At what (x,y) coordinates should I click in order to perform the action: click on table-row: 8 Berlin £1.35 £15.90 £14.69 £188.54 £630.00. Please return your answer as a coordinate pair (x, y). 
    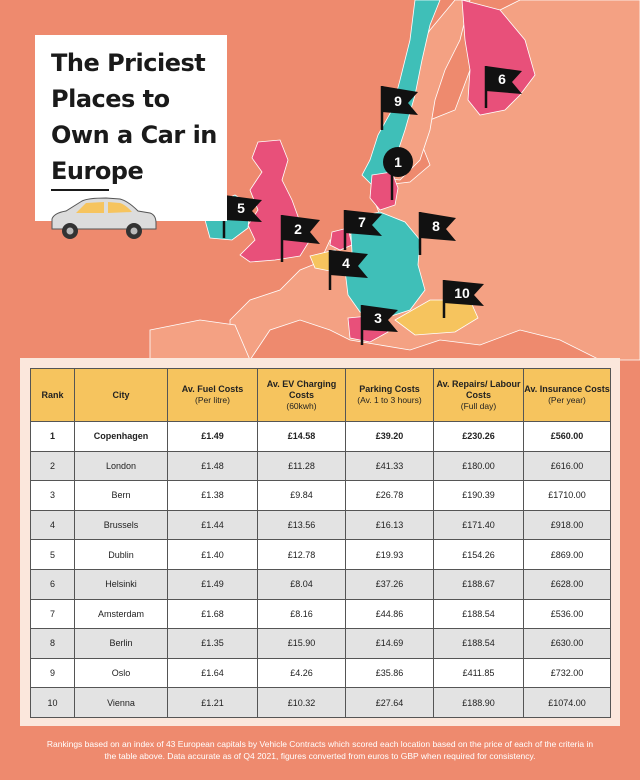
    Looking at the image, I should click on (320, 643).